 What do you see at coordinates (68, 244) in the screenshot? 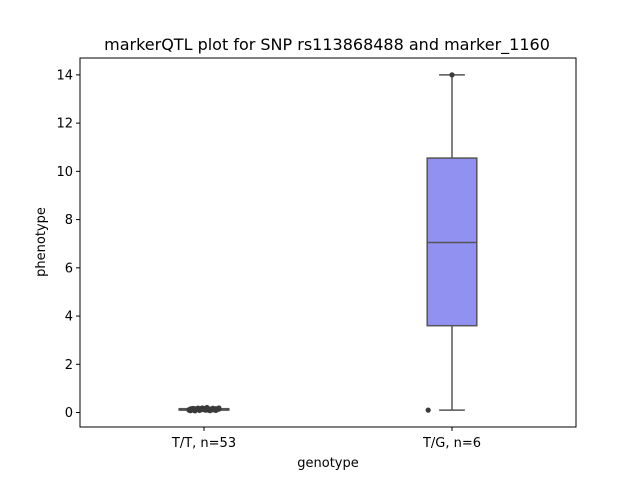
I see `y-axis: 0 2 4 6 8 10 12 14` at bounding box center [68, 244].